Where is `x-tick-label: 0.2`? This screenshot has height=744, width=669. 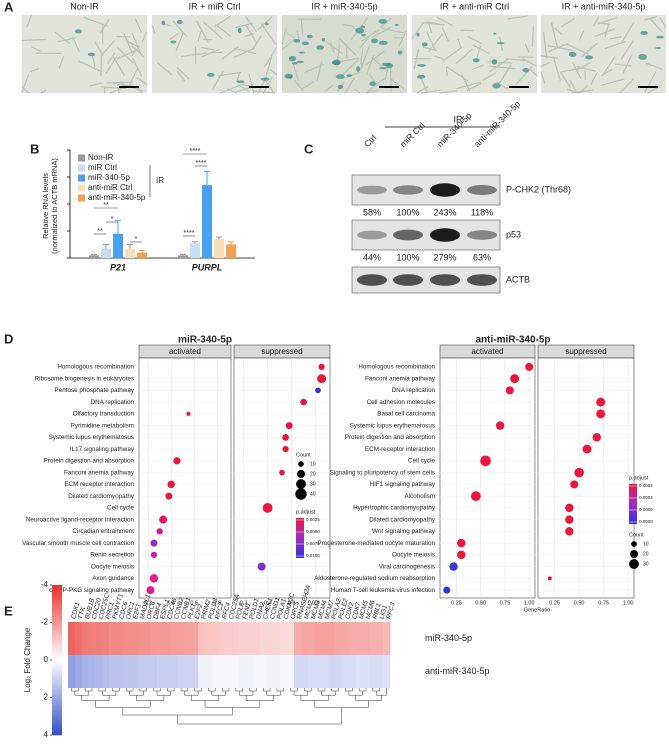 x-tick-label: 0.2 is located at coordinates (244, 603).